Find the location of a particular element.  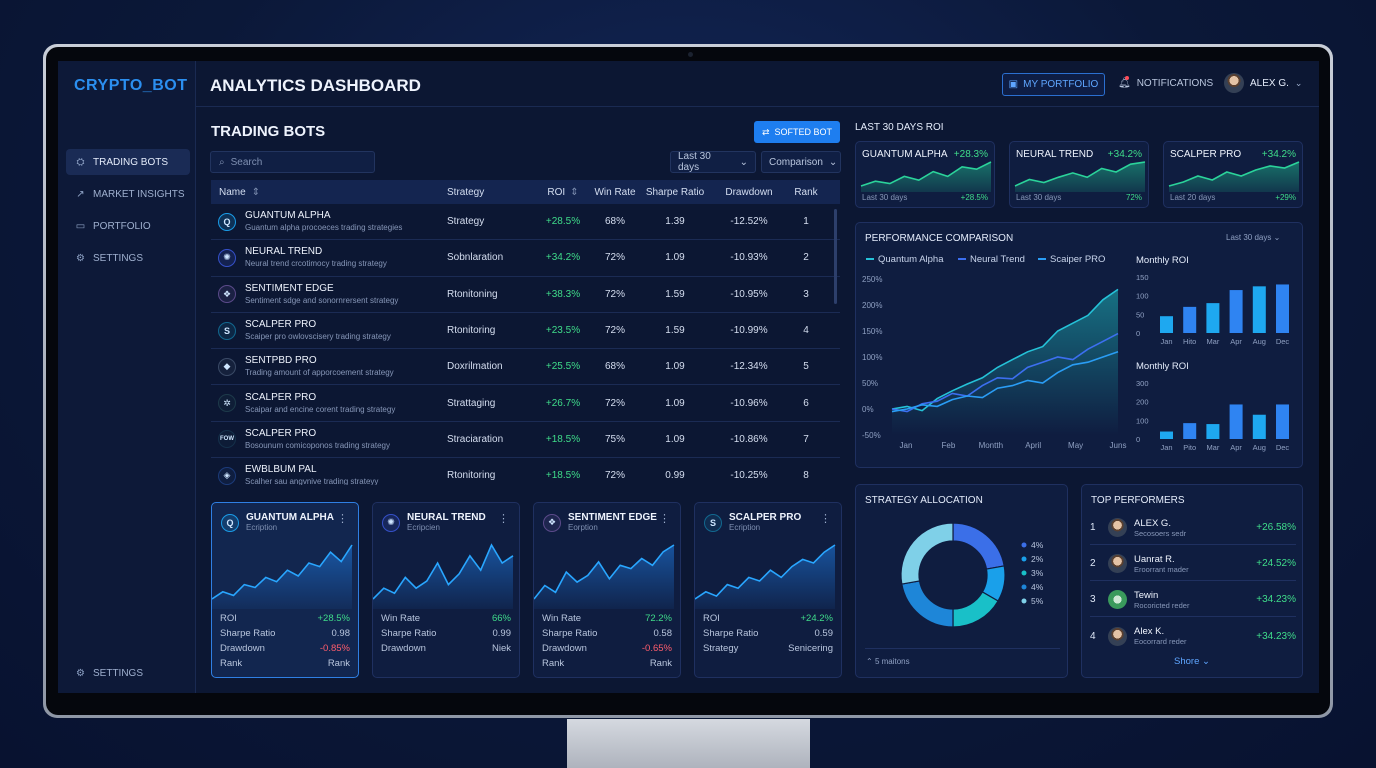

roi30-name: NEURAL TREND is located at coordinates (1055, 154).